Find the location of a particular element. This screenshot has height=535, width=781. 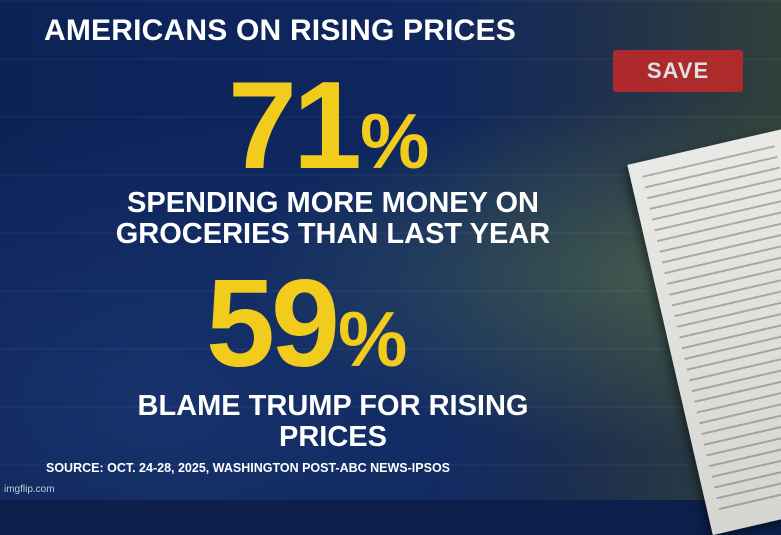

store-save-sign-text: SAVE is located at coordinates (678, 70).